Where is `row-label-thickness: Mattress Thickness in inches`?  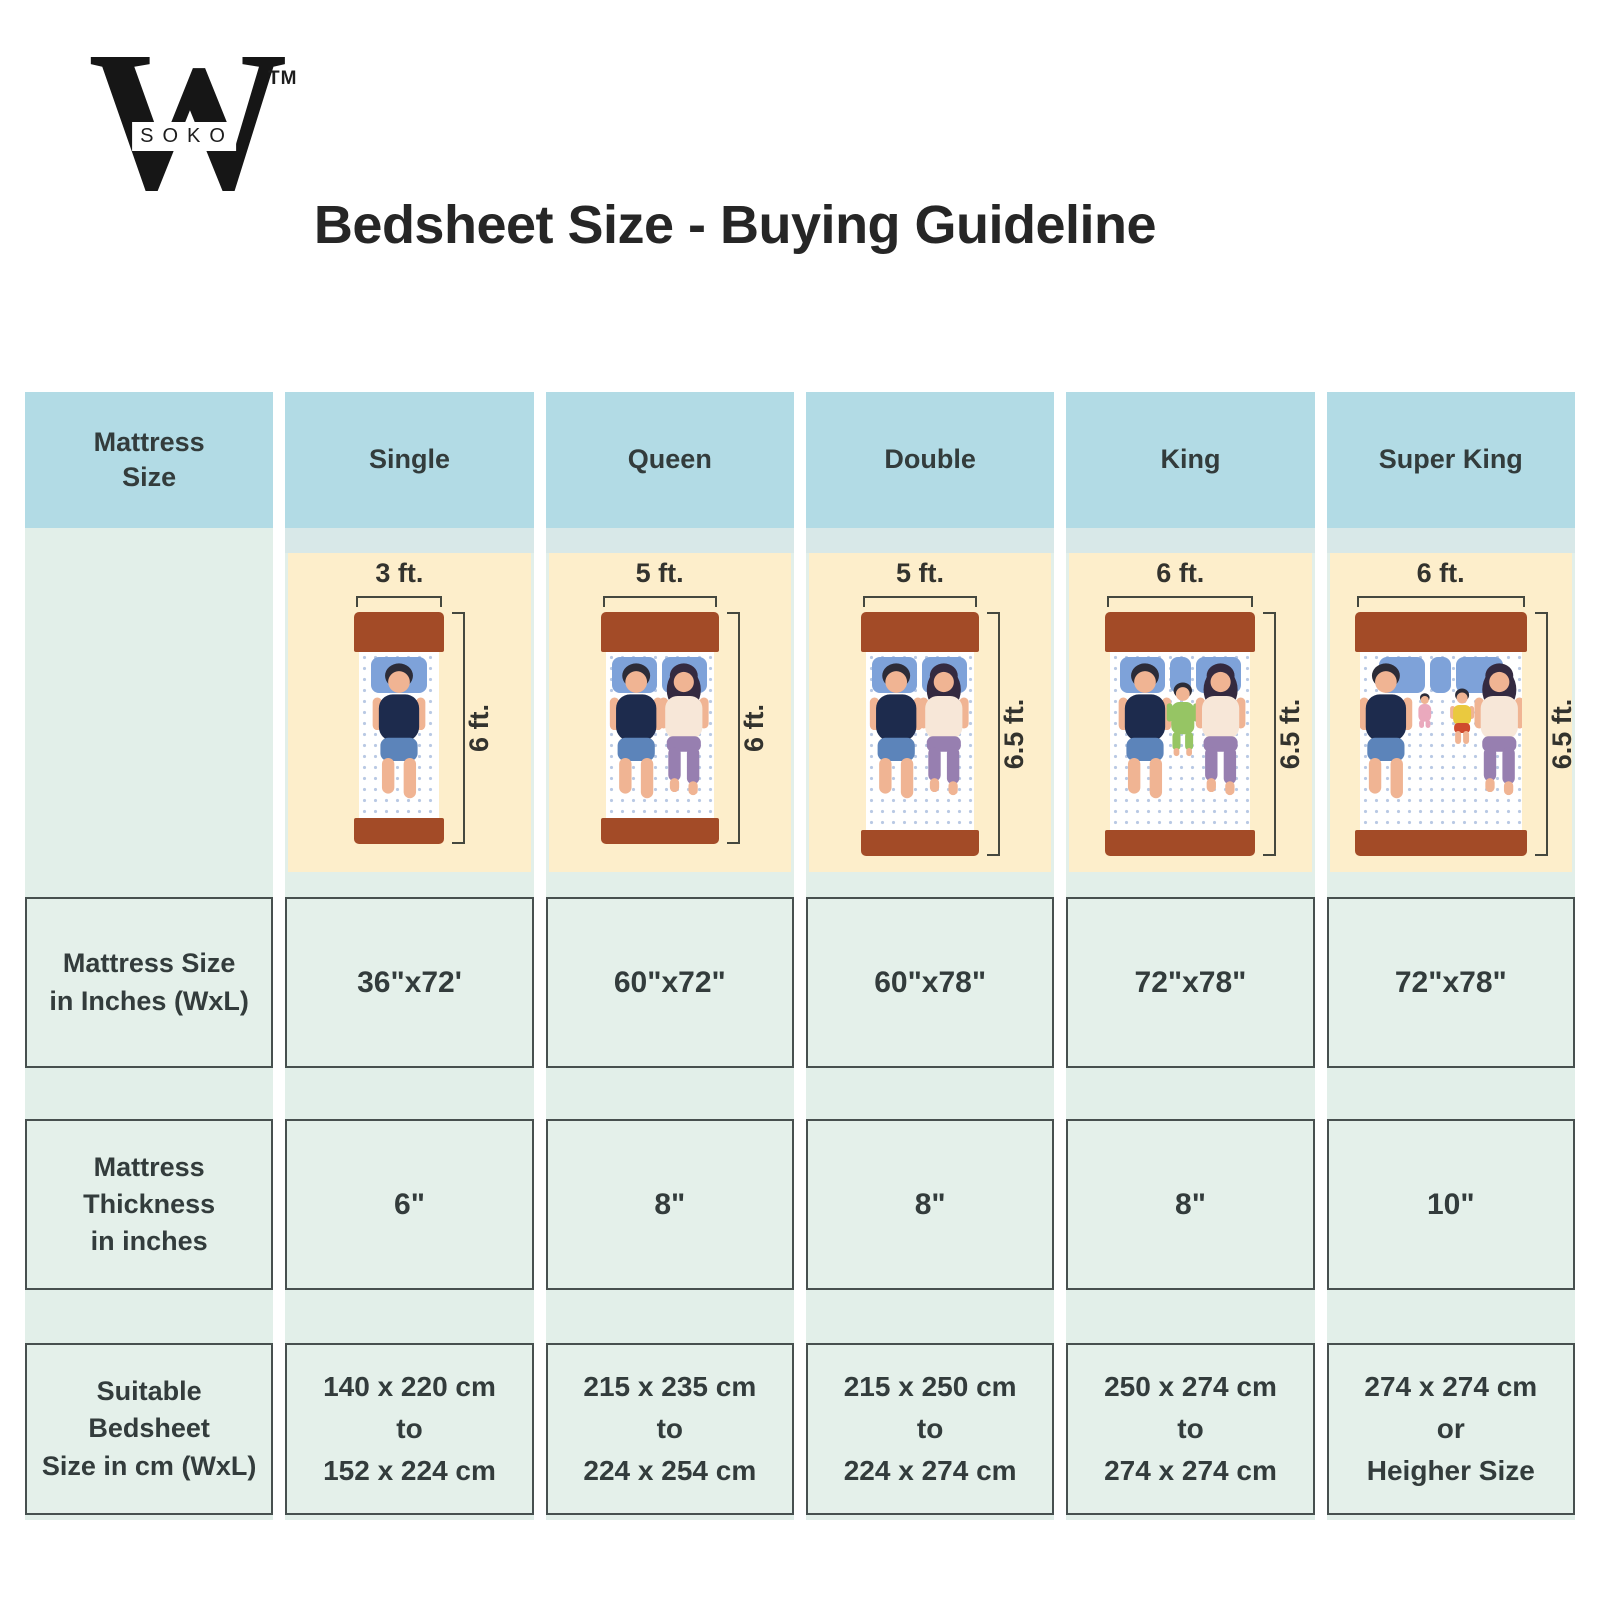
row-label-thickness: Mattress Thickness in inches is located at coordinates (149, 1204).